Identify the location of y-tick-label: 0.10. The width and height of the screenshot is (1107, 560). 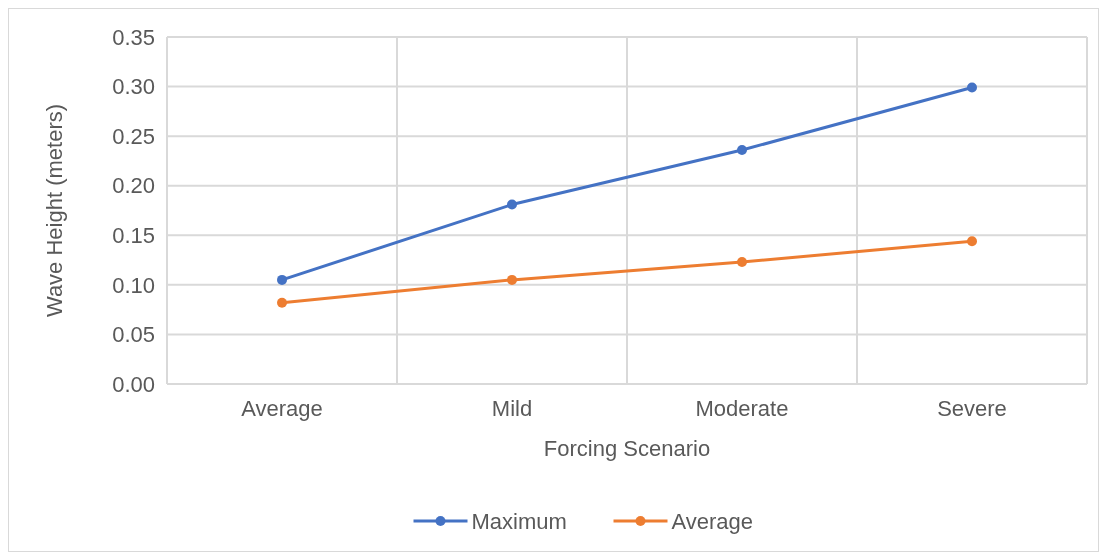
(133, 285).